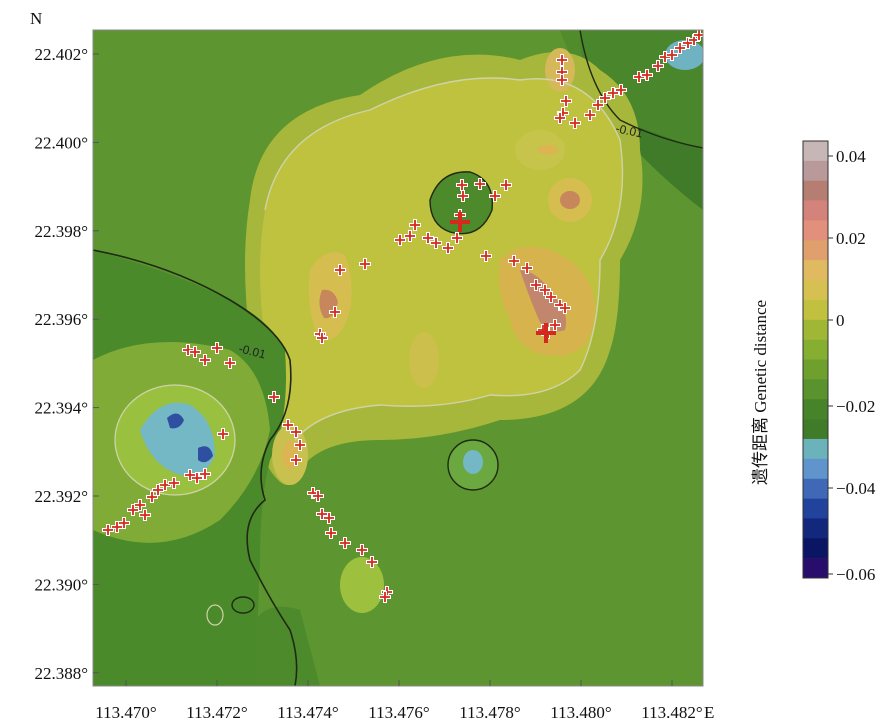 This screenshot has width=885, height=723. What do you see at coordinates (851, 156) in the screenshot?
I see `legend-label: 0.04` at bounding box center [851, 156].